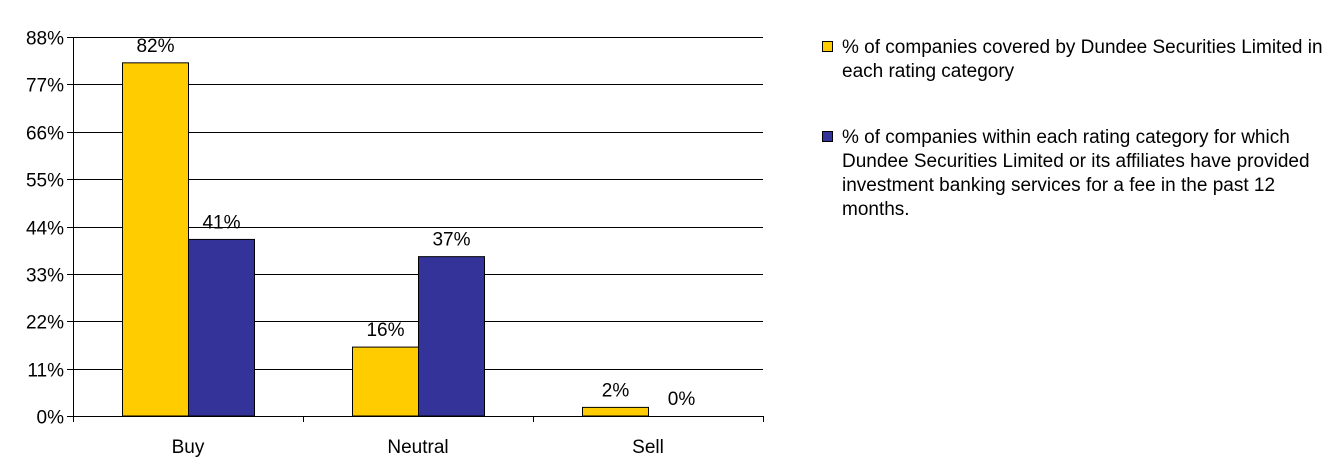 This screenshot has width=1341, height=459. I want to click on y-tick-label: 88%, so click(45, 39).